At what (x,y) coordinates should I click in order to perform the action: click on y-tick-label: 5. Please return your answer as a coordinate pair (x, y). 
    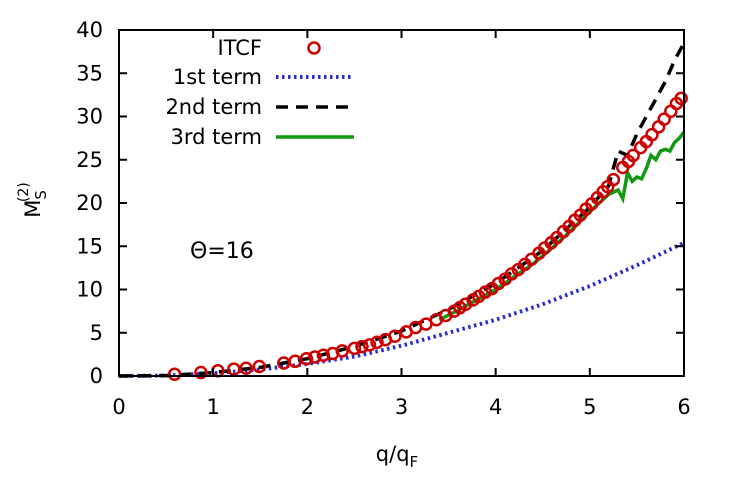
    Looking at the image, I should click on (96, 333).